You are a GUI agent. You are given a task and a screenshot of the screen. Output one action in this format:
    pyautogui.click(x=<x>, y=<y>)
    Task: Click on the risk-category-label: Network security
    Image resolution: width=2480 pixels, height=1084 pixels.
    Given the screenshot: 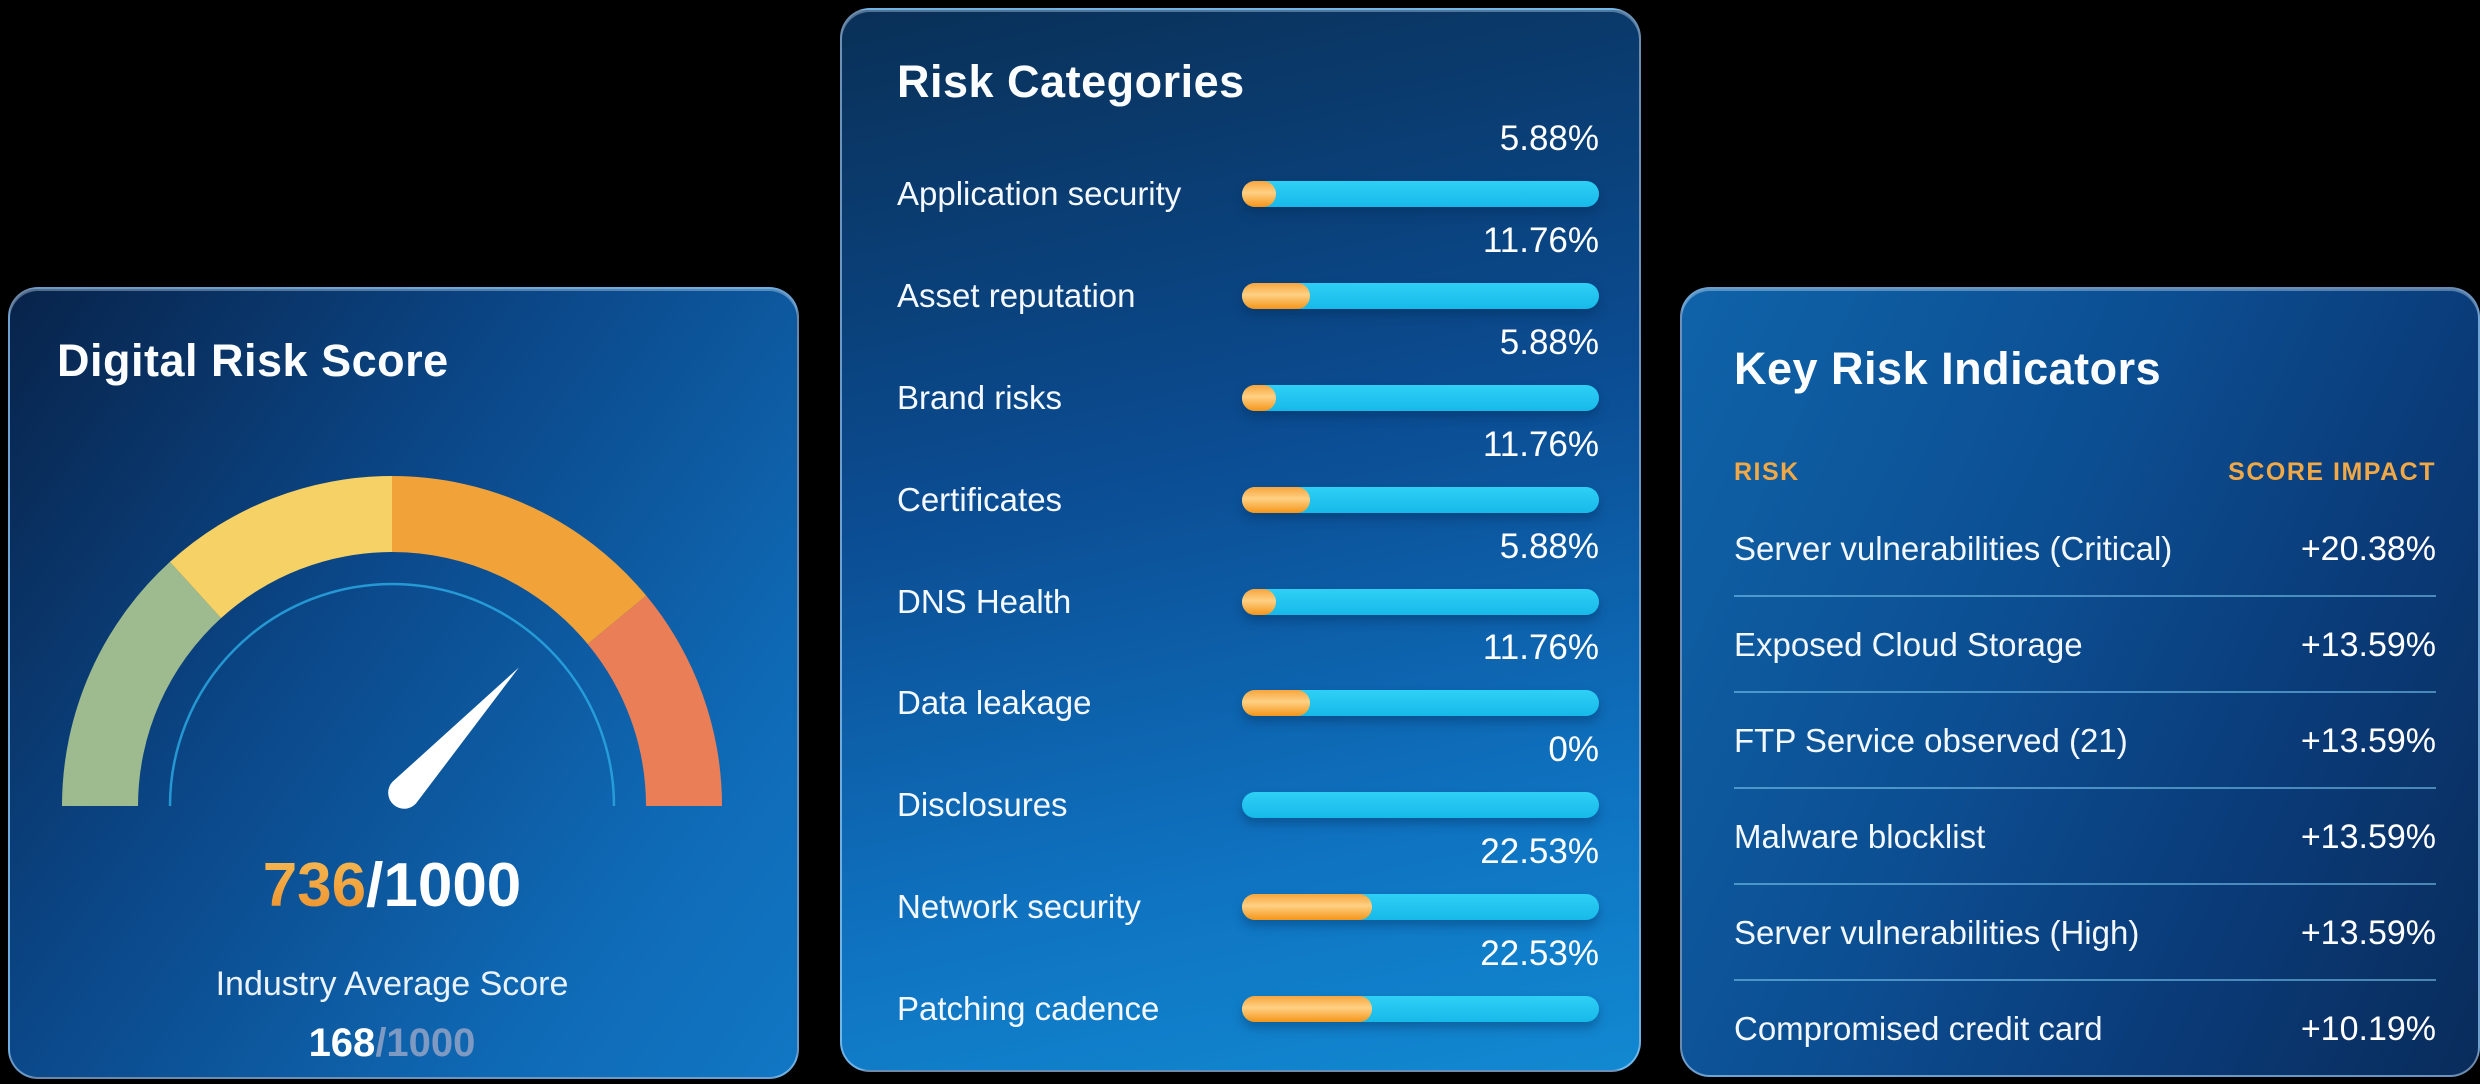 What is the action you would take?
    pyautogui.click(x=1019, y=907)
    